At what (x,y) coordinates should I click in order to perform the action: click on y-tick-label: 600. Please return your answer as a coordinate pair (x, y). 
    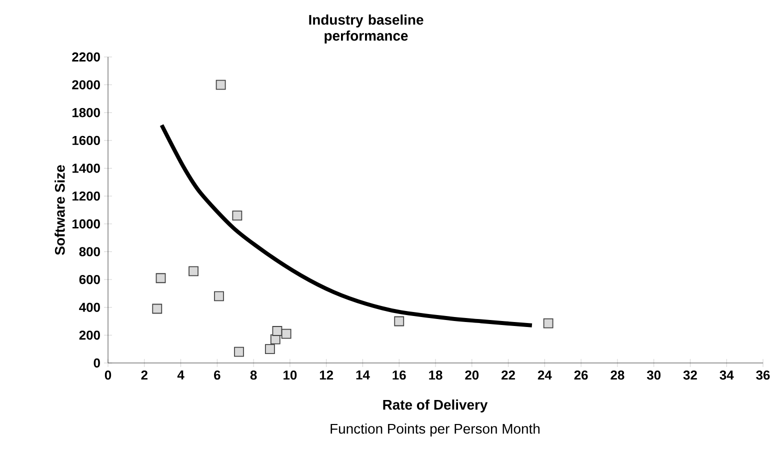
    Looking at the image, I should click on (89, 279).